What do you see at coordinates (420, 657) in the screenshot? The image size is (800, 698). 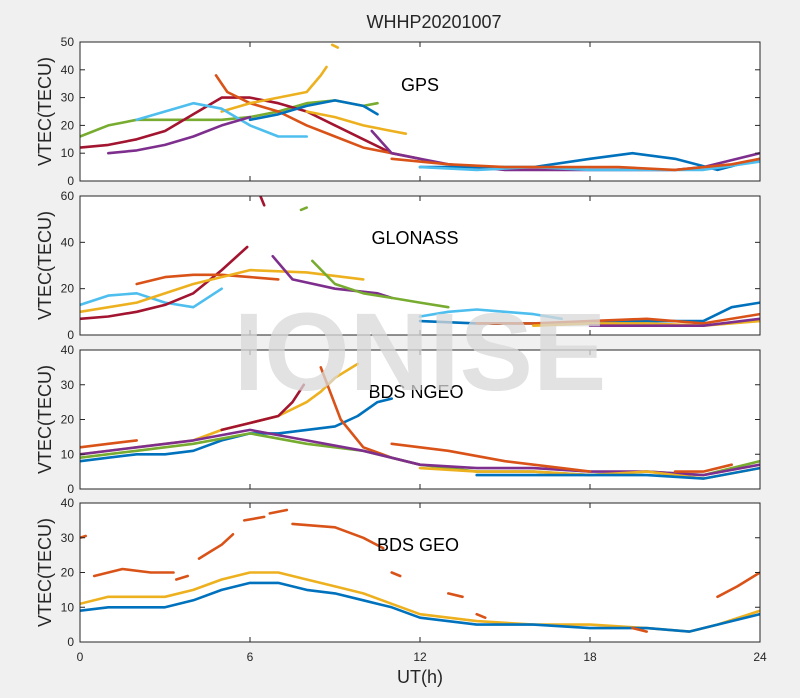 I see `x-tick-label: 12` at bounding box center [420, 657].